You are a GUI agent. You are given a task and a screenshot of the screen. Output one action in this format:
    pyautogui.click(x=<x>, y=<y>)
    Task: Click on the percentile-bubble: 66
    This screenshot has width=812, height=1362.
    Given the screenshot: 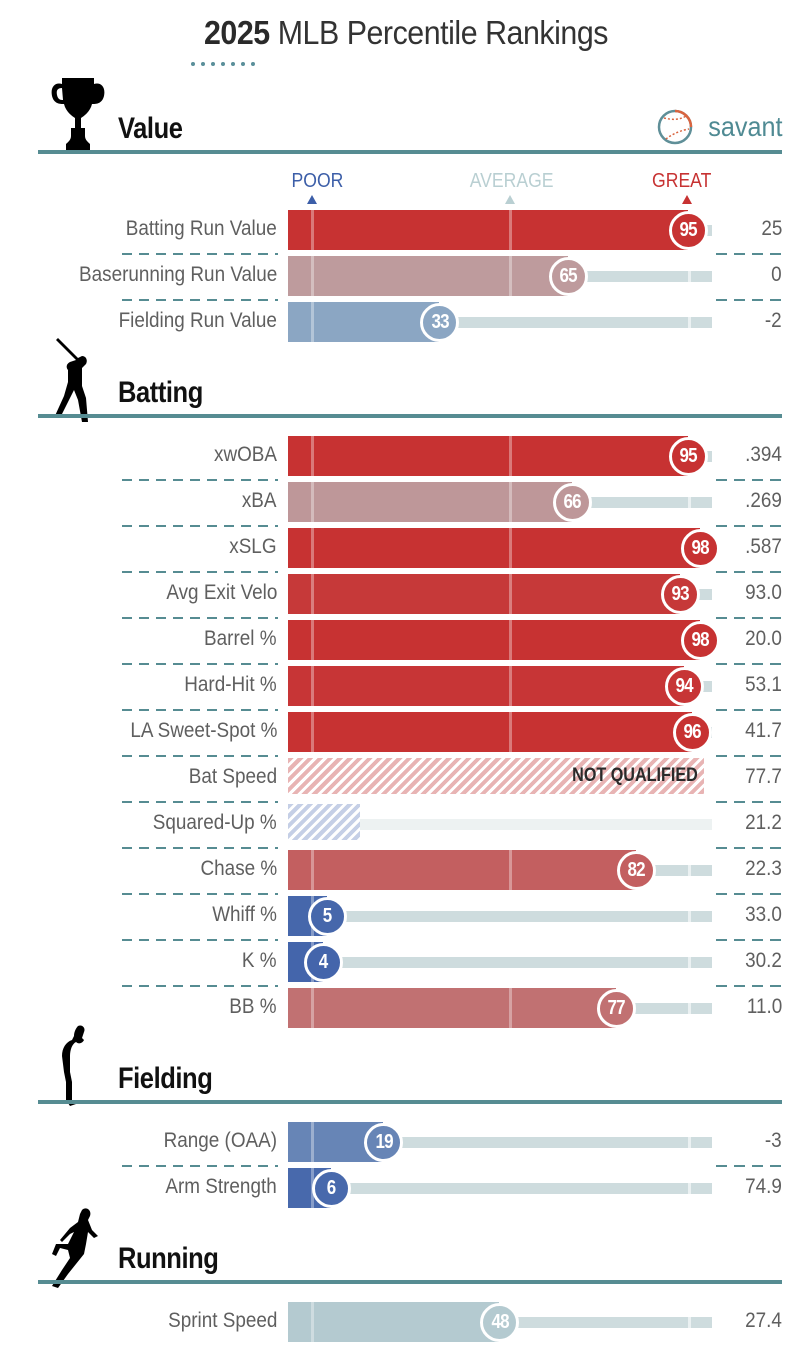 What is the action you would take?
    pyautogui.click(x=572, y=502)
    